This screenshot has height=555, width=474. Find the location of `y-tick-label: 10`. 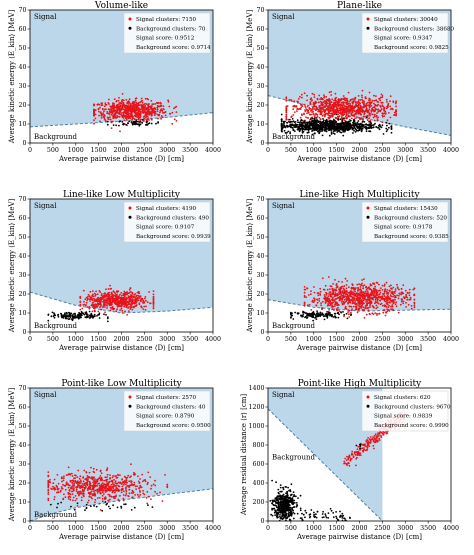

y-tick-label: 10 is located at coordinates (260, 124).